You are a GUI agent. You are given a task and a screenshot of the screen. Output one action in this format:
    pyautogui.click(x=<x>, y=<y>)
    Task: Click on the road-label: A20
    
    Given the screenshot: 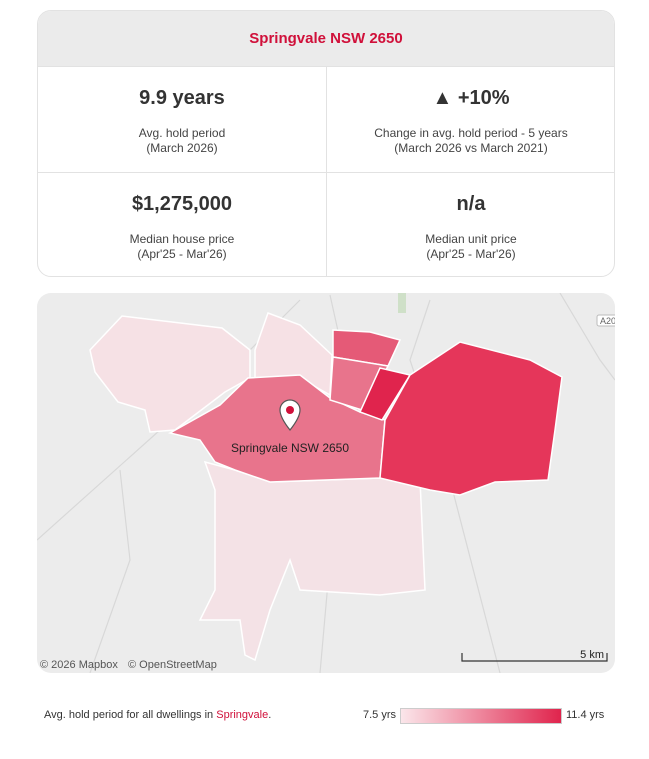 What is the action you would take?
    pyautogui.click(x=607, y=321)
    